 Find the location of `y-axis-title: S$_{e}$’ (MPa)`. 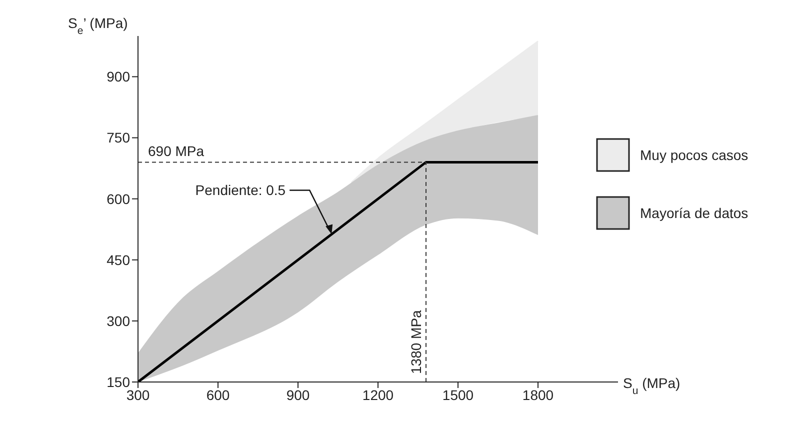

y-axis-title: S$_{e}$’ (MPa) is located at coordinates (98, 26).